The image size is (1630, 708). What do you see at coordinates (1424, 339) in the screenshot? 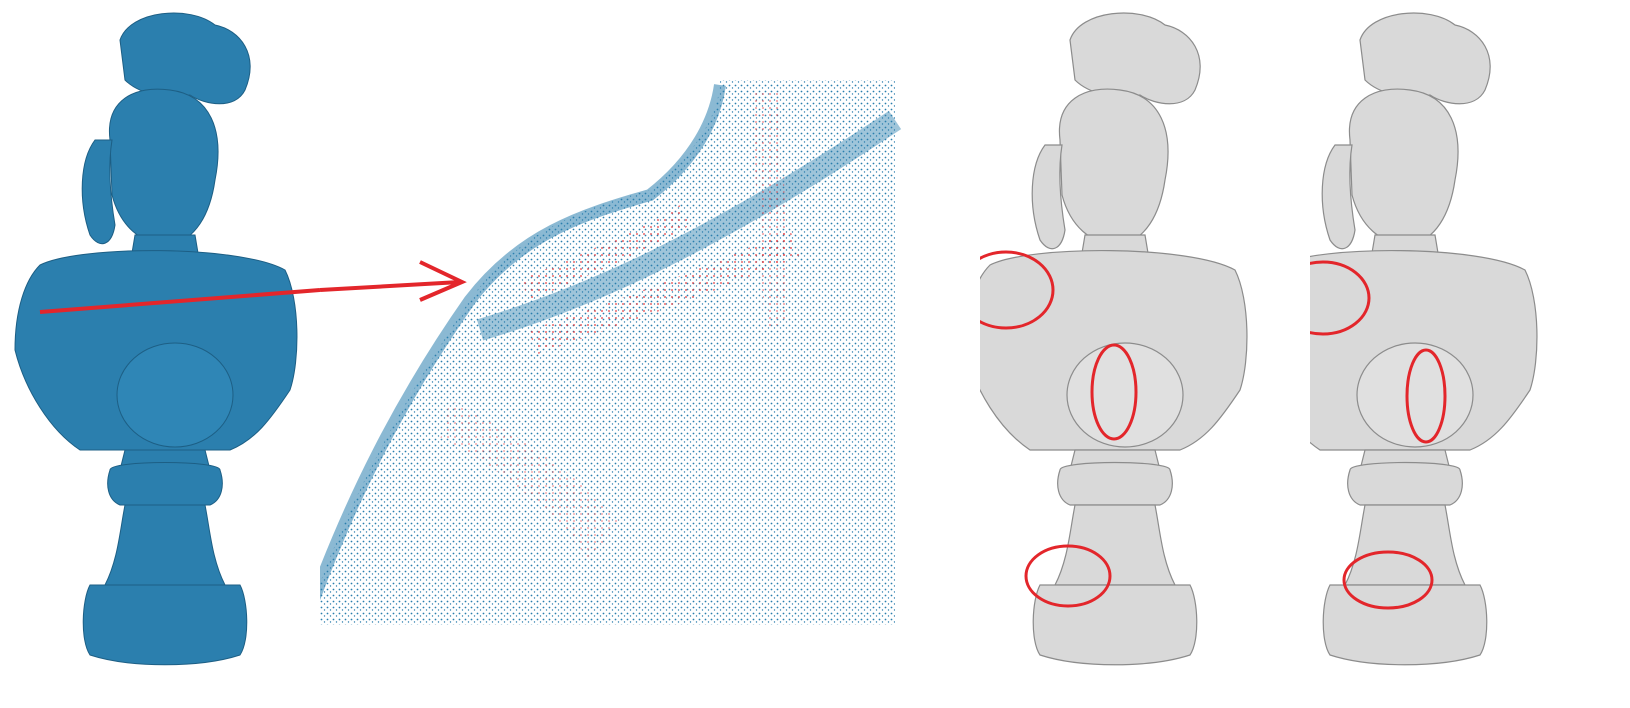
I see `mesh-result-b-image` at bounding box center [1424, 339].